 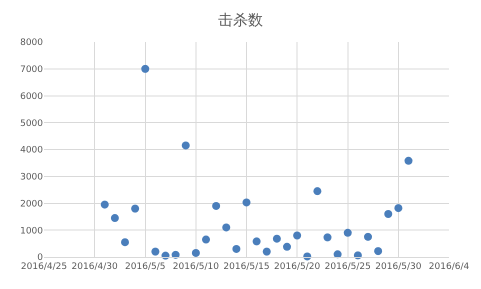 What do you see at coordinates (347, 267) in the screenshot?
I see `x-tick-label: 2016/5/25` at bounding box center [347, 267].